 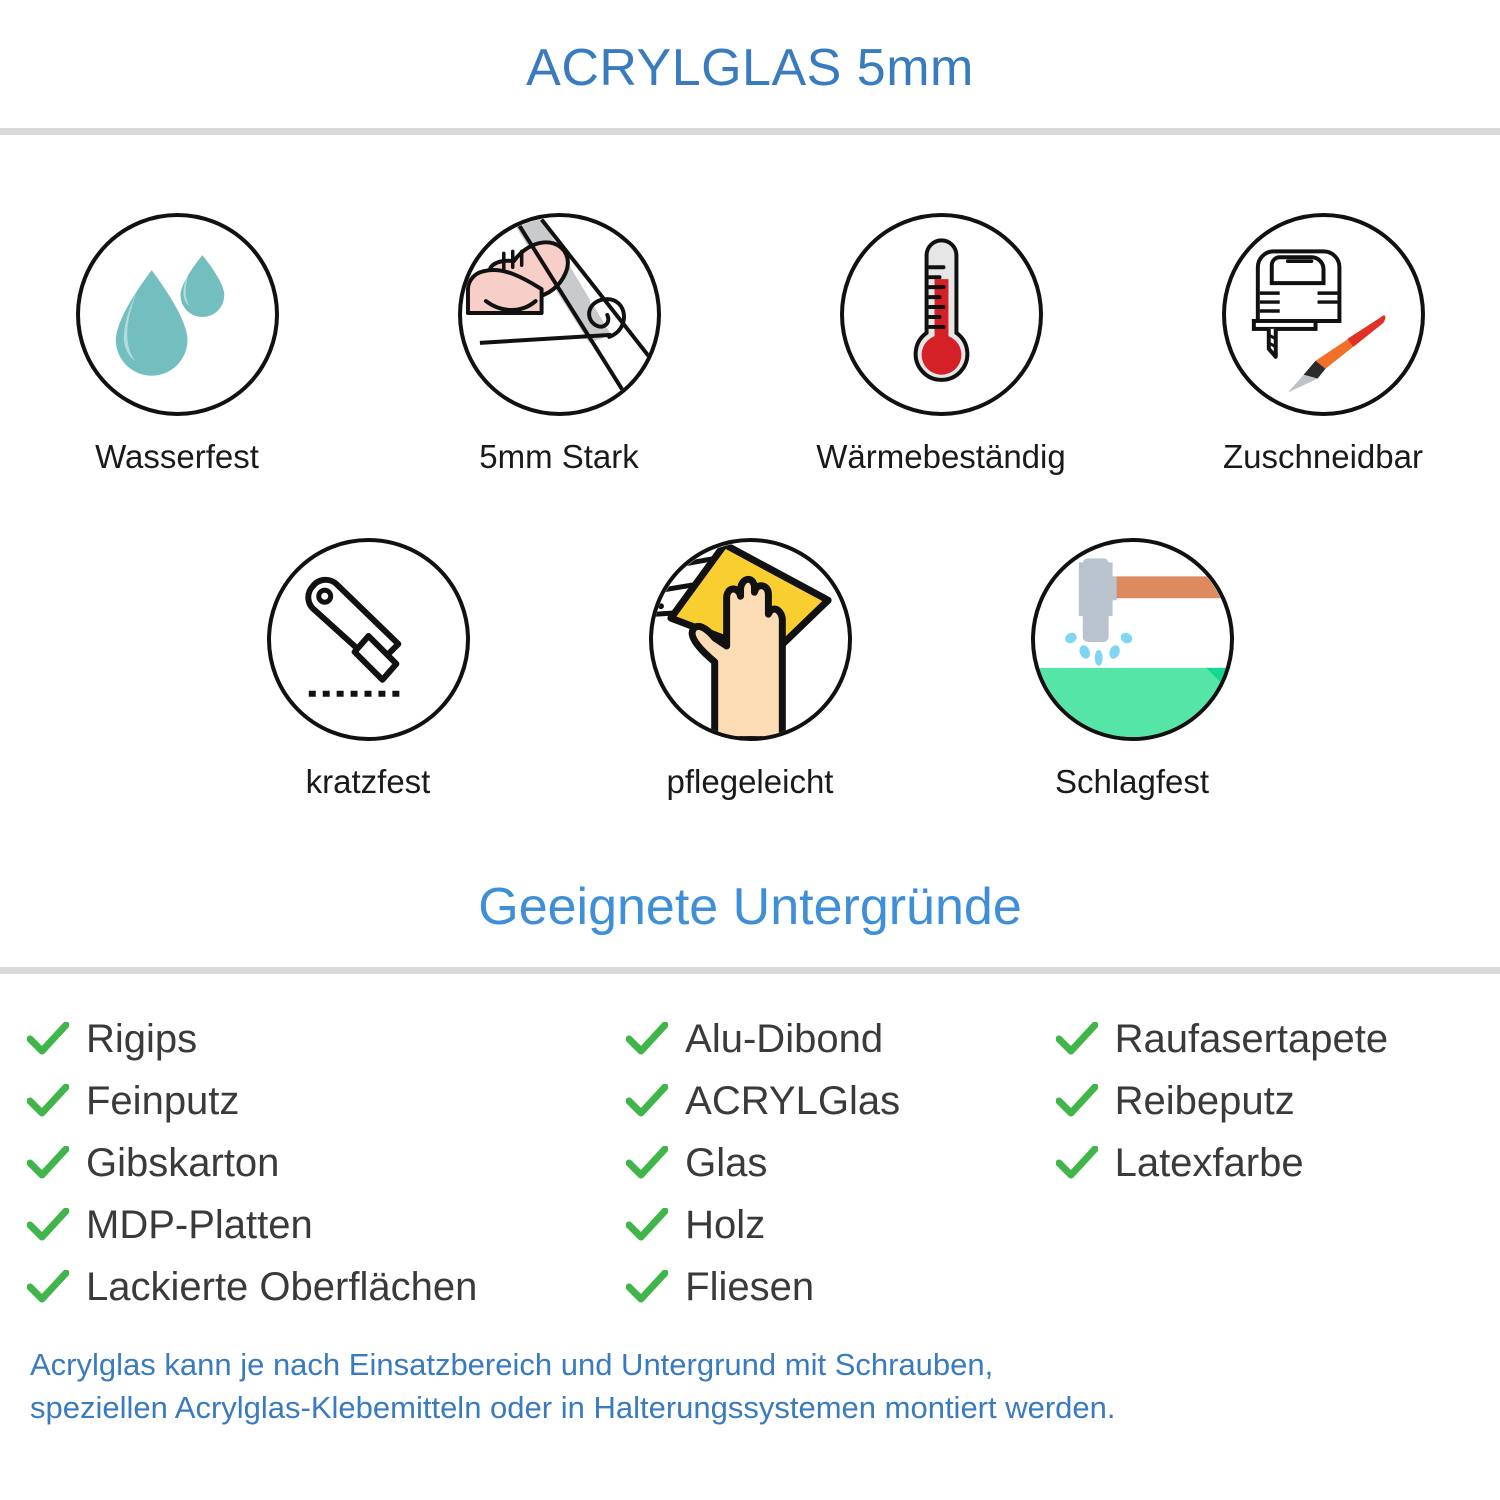 I want to click on list-item: Rigips, so click(x=325, y=1039).